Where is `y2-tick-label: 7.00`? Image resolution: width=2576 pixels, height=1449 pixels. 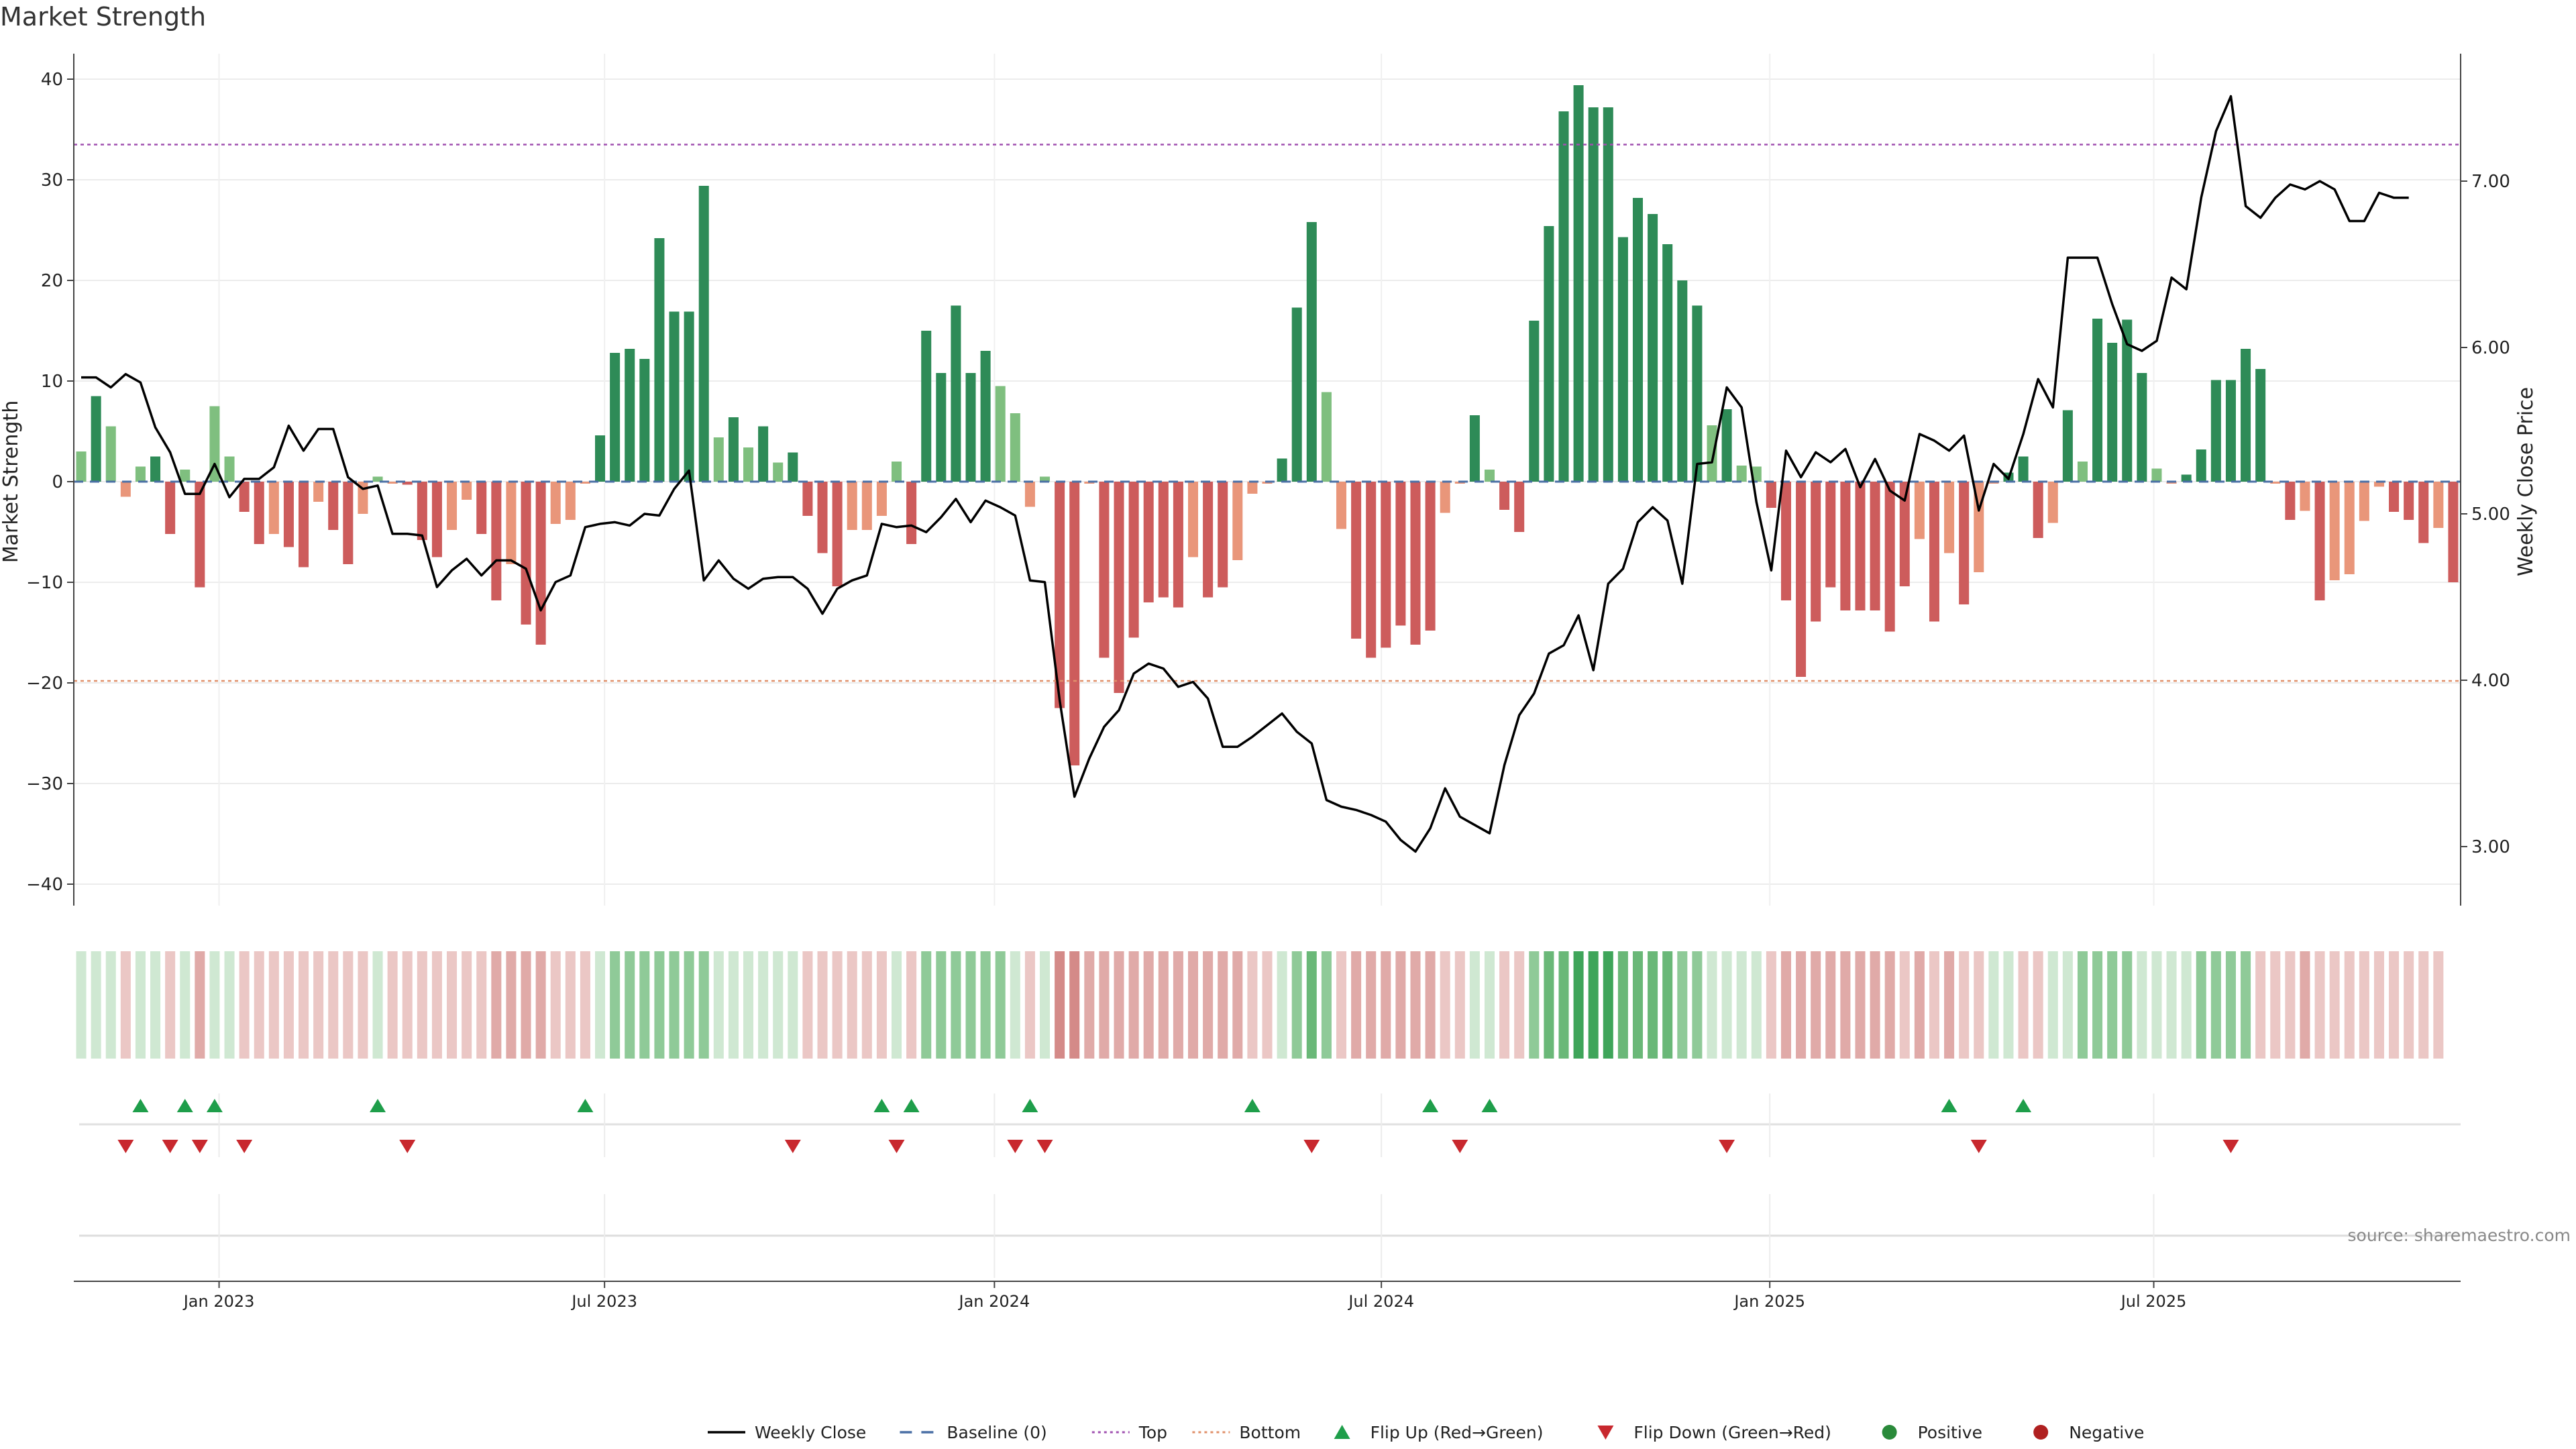
y2-tick-label: 7.00 is located at coordinates (2490, 182).